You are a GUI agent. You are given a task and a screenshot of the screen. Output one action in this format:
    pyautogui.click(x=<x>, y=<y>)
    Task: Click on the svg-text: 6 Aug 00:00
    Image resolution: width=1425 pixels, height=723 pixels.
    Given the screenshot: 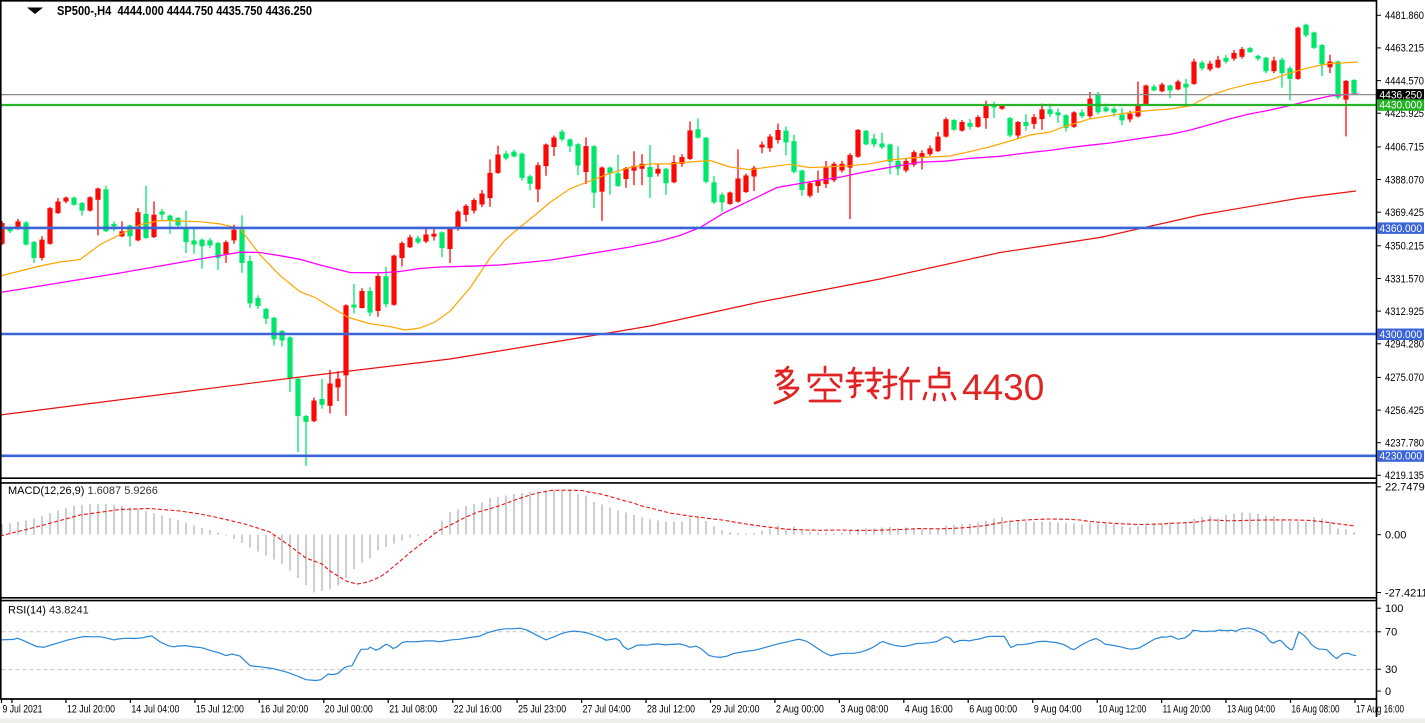 What is the action you would take?
    pyautogui.click(x=993, y=710)
    